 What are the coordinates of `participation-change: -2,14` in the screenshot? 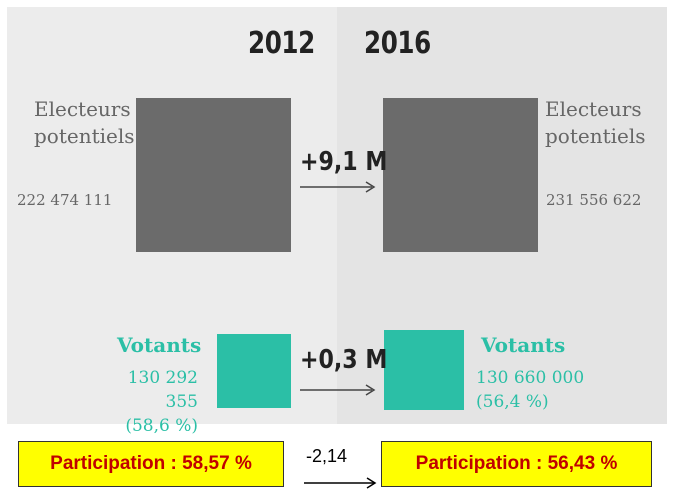 It's located at (327, 456).